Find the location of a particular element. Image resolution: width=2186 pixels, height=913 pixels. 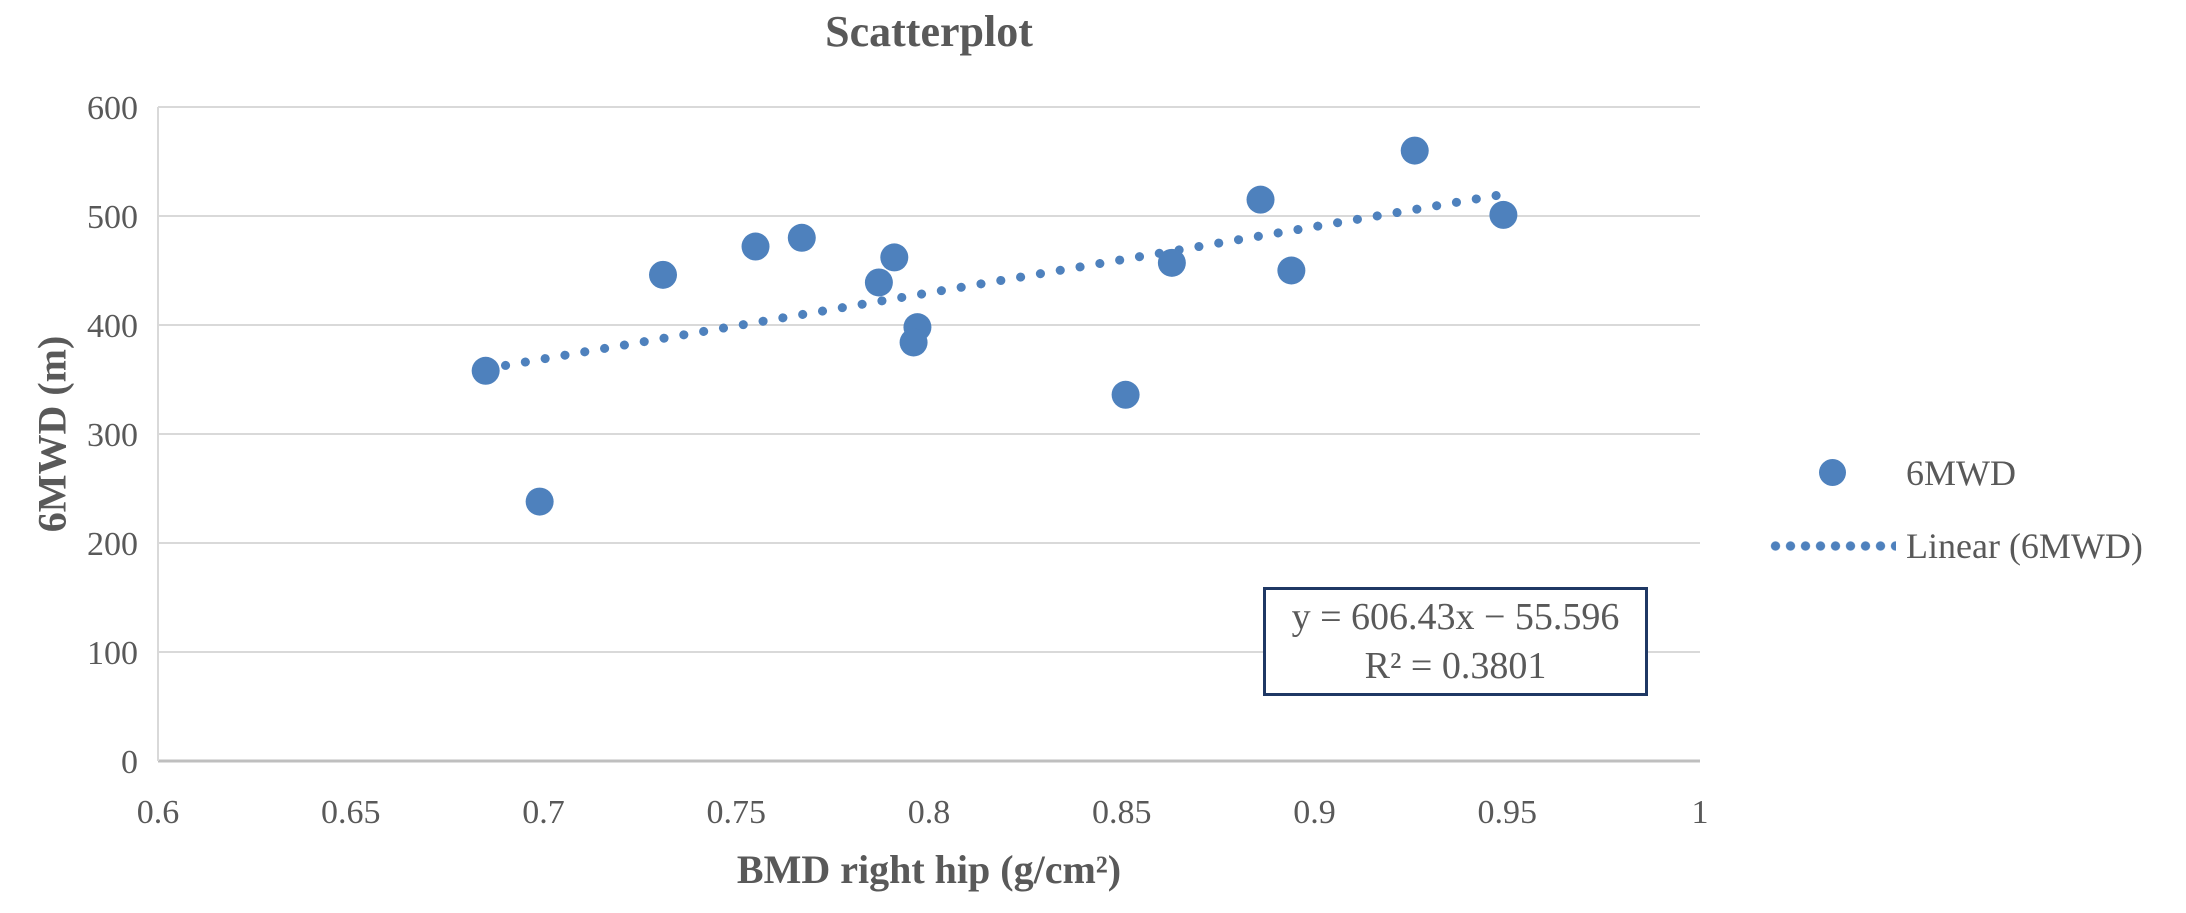

legend: 6MWD Linear (6MWD) is located at coordinates (1955, 509).